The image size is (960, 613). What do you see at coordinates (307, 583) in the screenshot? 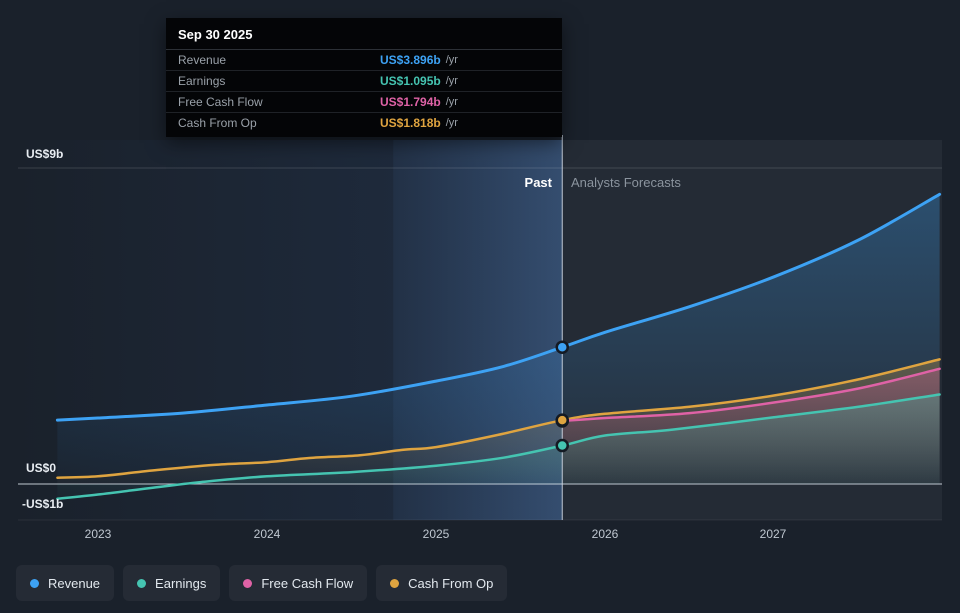
I see `legend-label-free-cash-flow: Free Cash Flow` at bounding box center [307, 583].